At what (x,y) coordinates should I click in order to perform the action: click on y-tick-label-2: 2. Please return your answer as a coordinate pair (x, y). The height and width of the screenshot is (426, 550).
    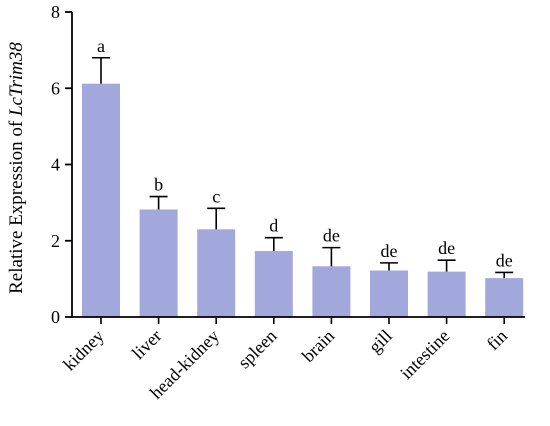
    Looking at the image, I should click on (55, 241).